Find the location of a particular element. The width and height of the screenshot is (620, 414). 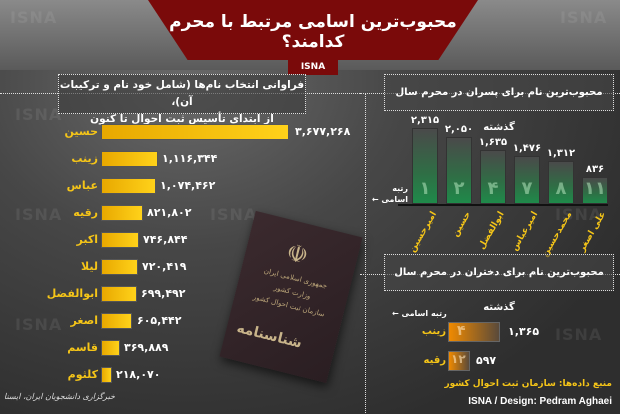

rank-label-line2: اسامی ← is located at coordinates (389, 199).